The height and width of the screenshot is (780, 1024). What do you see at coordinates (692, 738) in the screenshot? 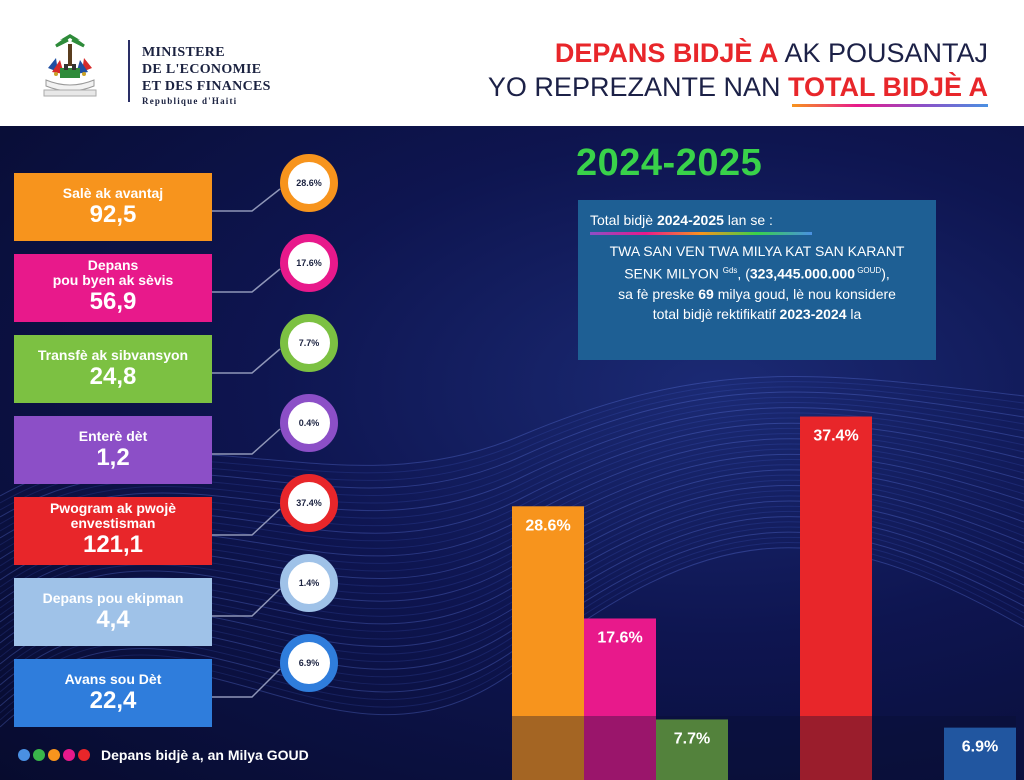
I see `bar-value-label: 7.7%` at bounding box center [692, 738].